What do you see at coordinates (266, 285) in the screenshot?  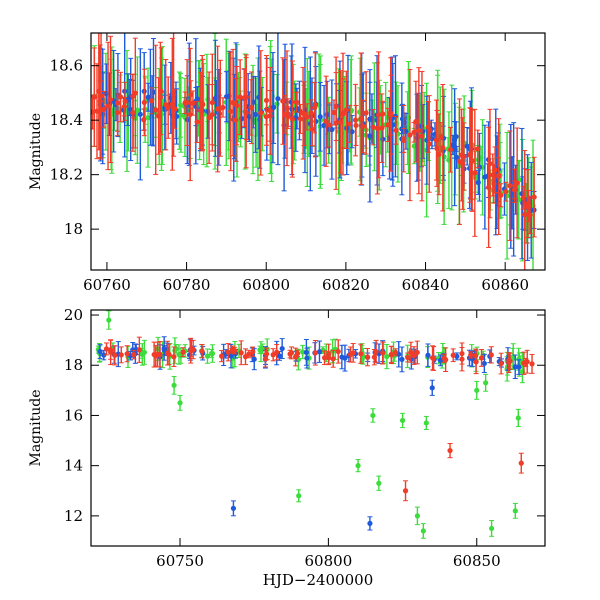 I see `x-tick-label: 60800` at bounding box center [266, 285].